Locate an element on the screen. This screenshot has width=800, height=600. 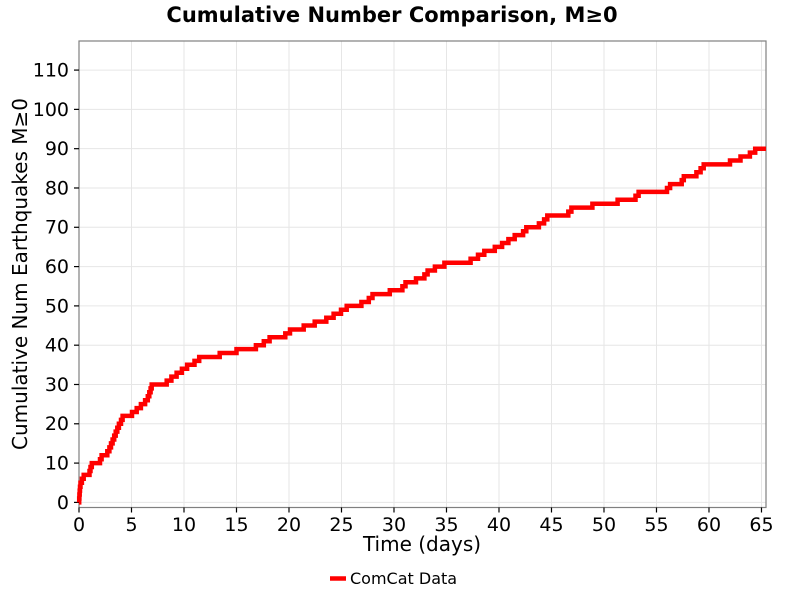
x-tick-label: 50 is located at coordinates (604, 525).